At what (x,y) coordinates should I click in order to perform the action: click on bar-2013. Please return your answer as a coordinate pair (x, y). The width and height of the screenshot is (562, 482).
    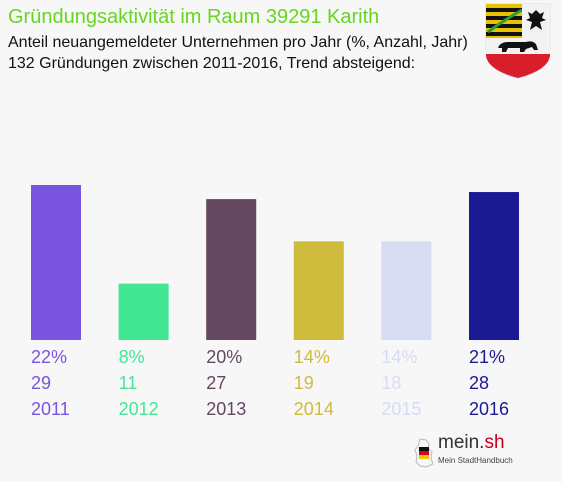
    Looking at the image, I should click on (231, 269).